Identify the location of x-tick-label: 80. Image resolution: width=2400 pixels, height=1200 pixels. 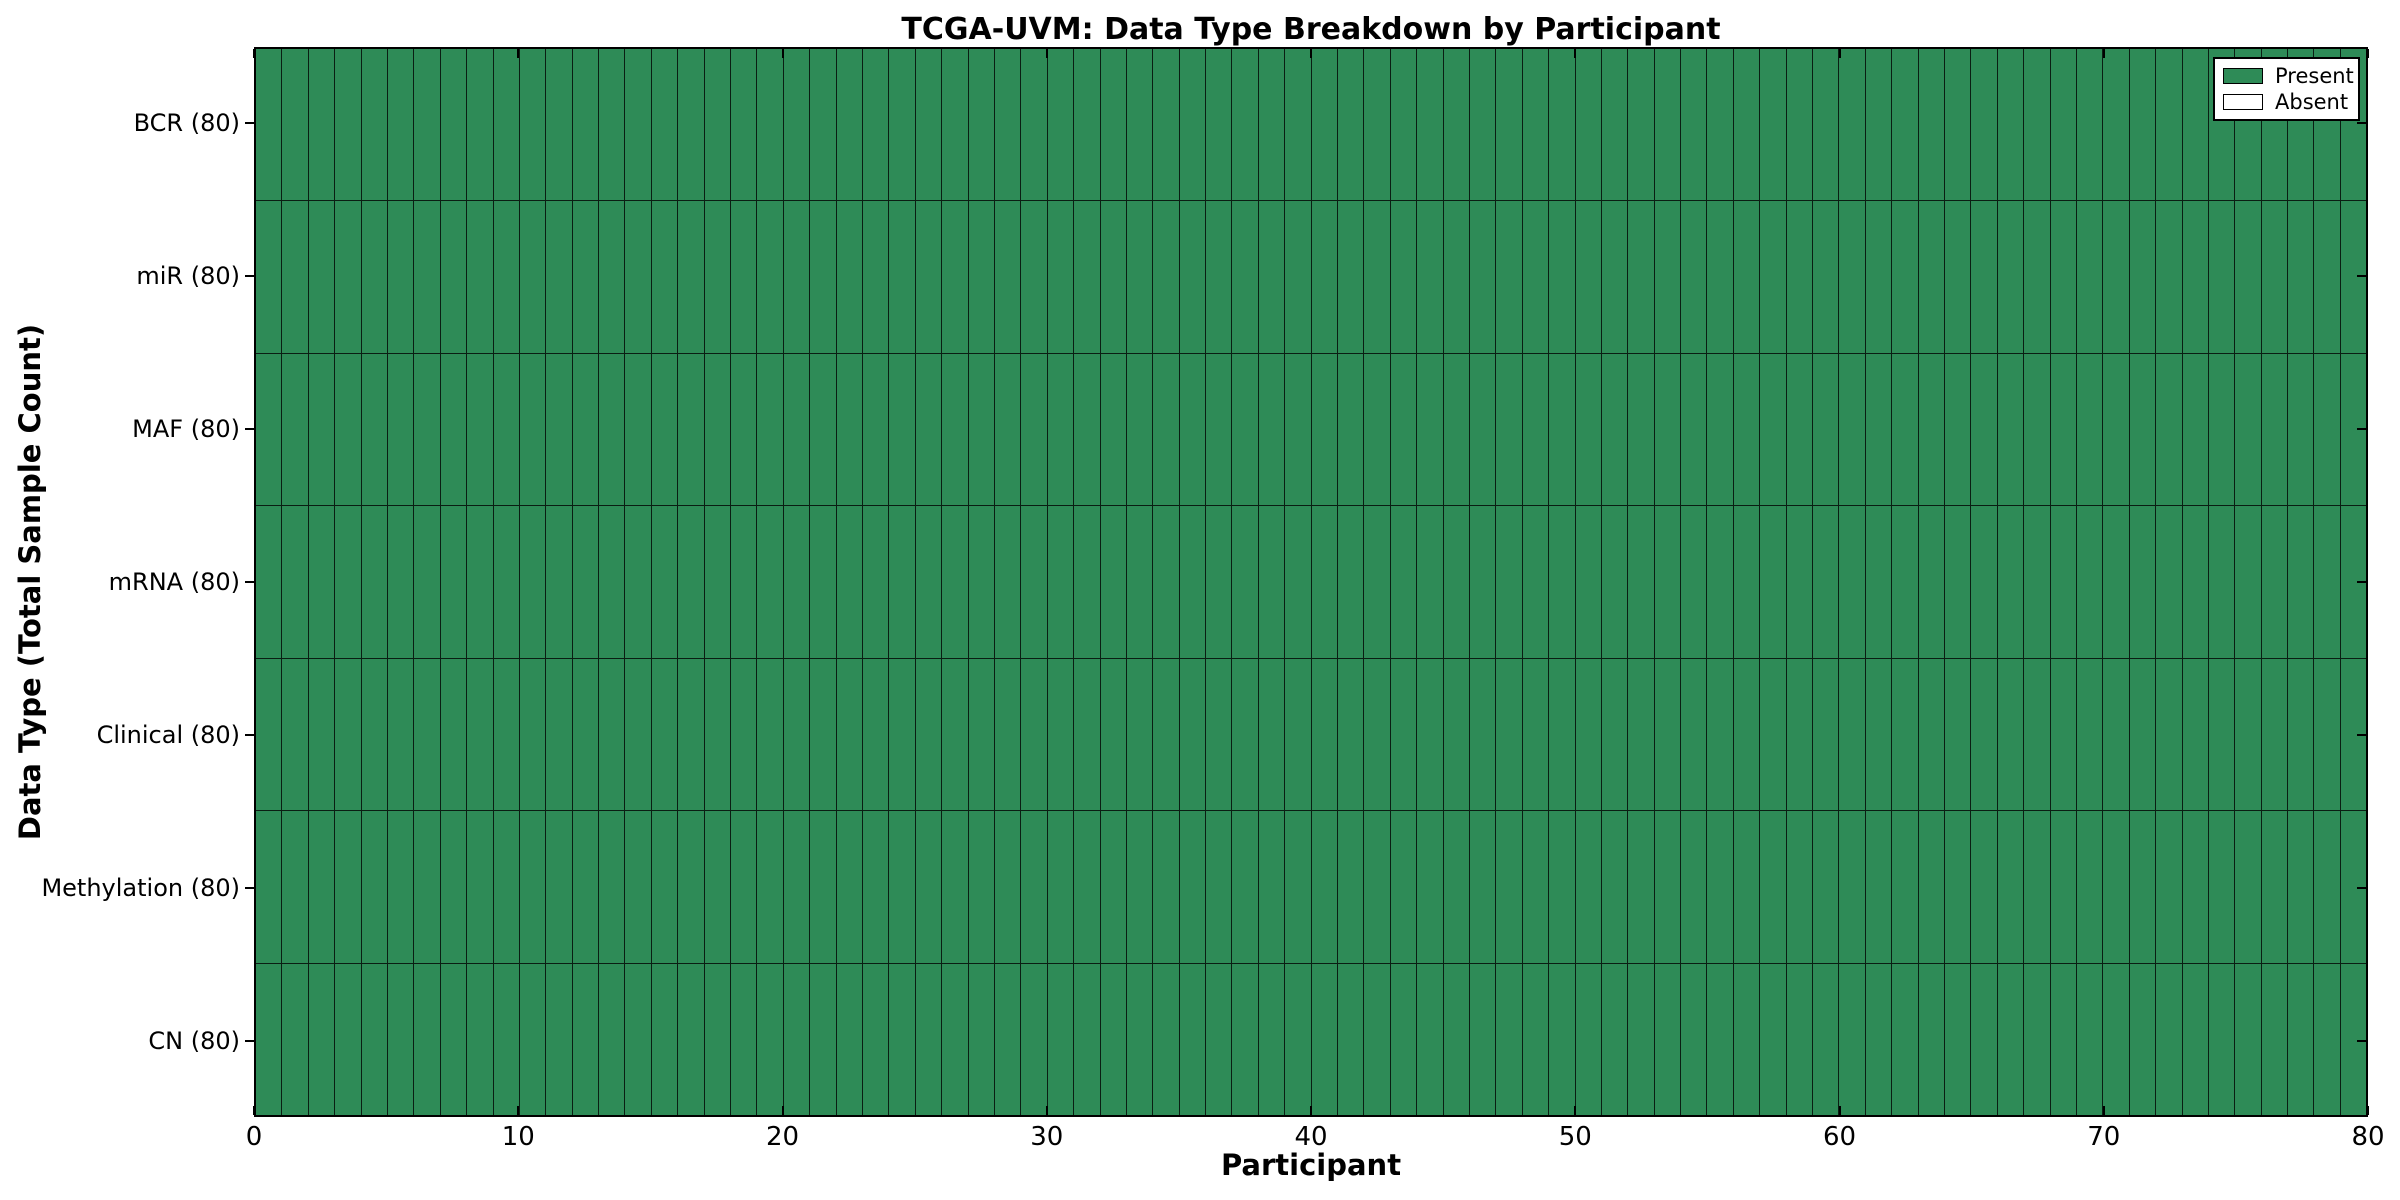
(2368, 1137).